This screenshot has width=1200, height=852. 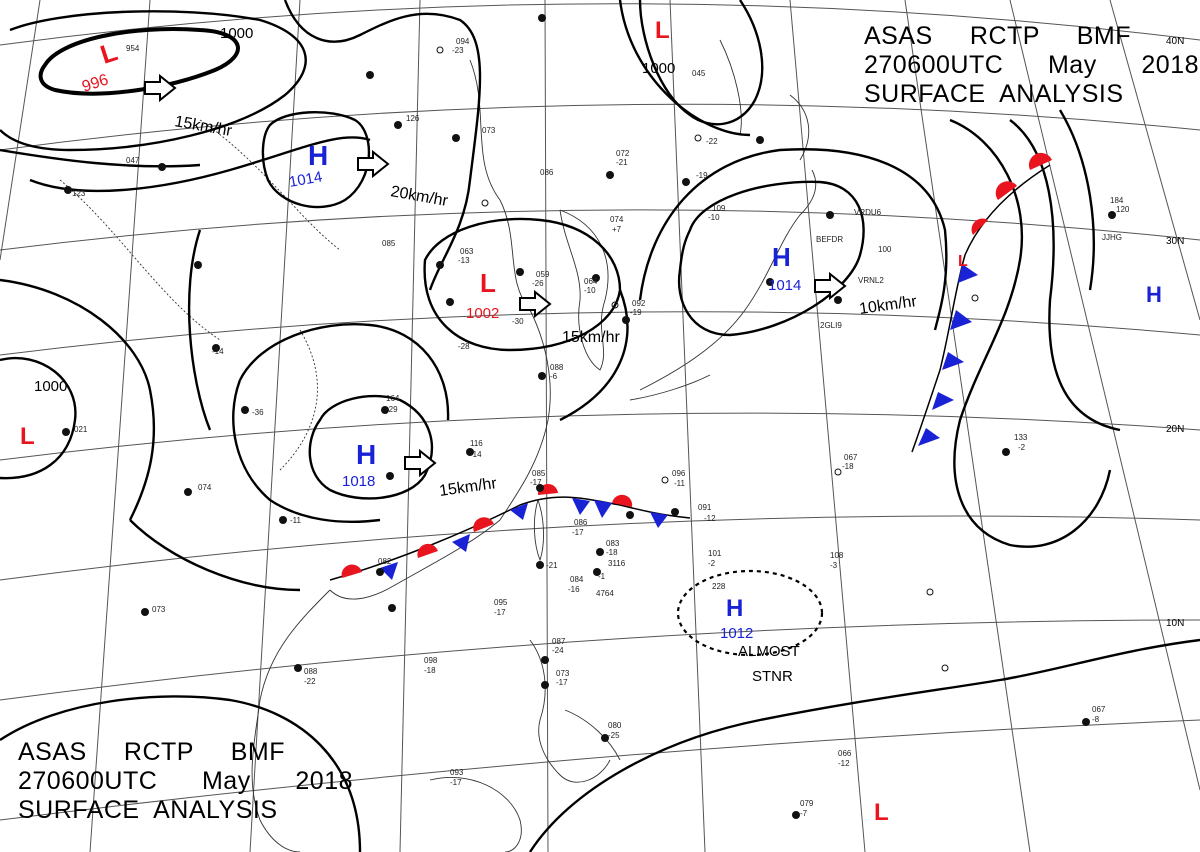 I want to click on station-label: 086, so click(x=581, y=522).